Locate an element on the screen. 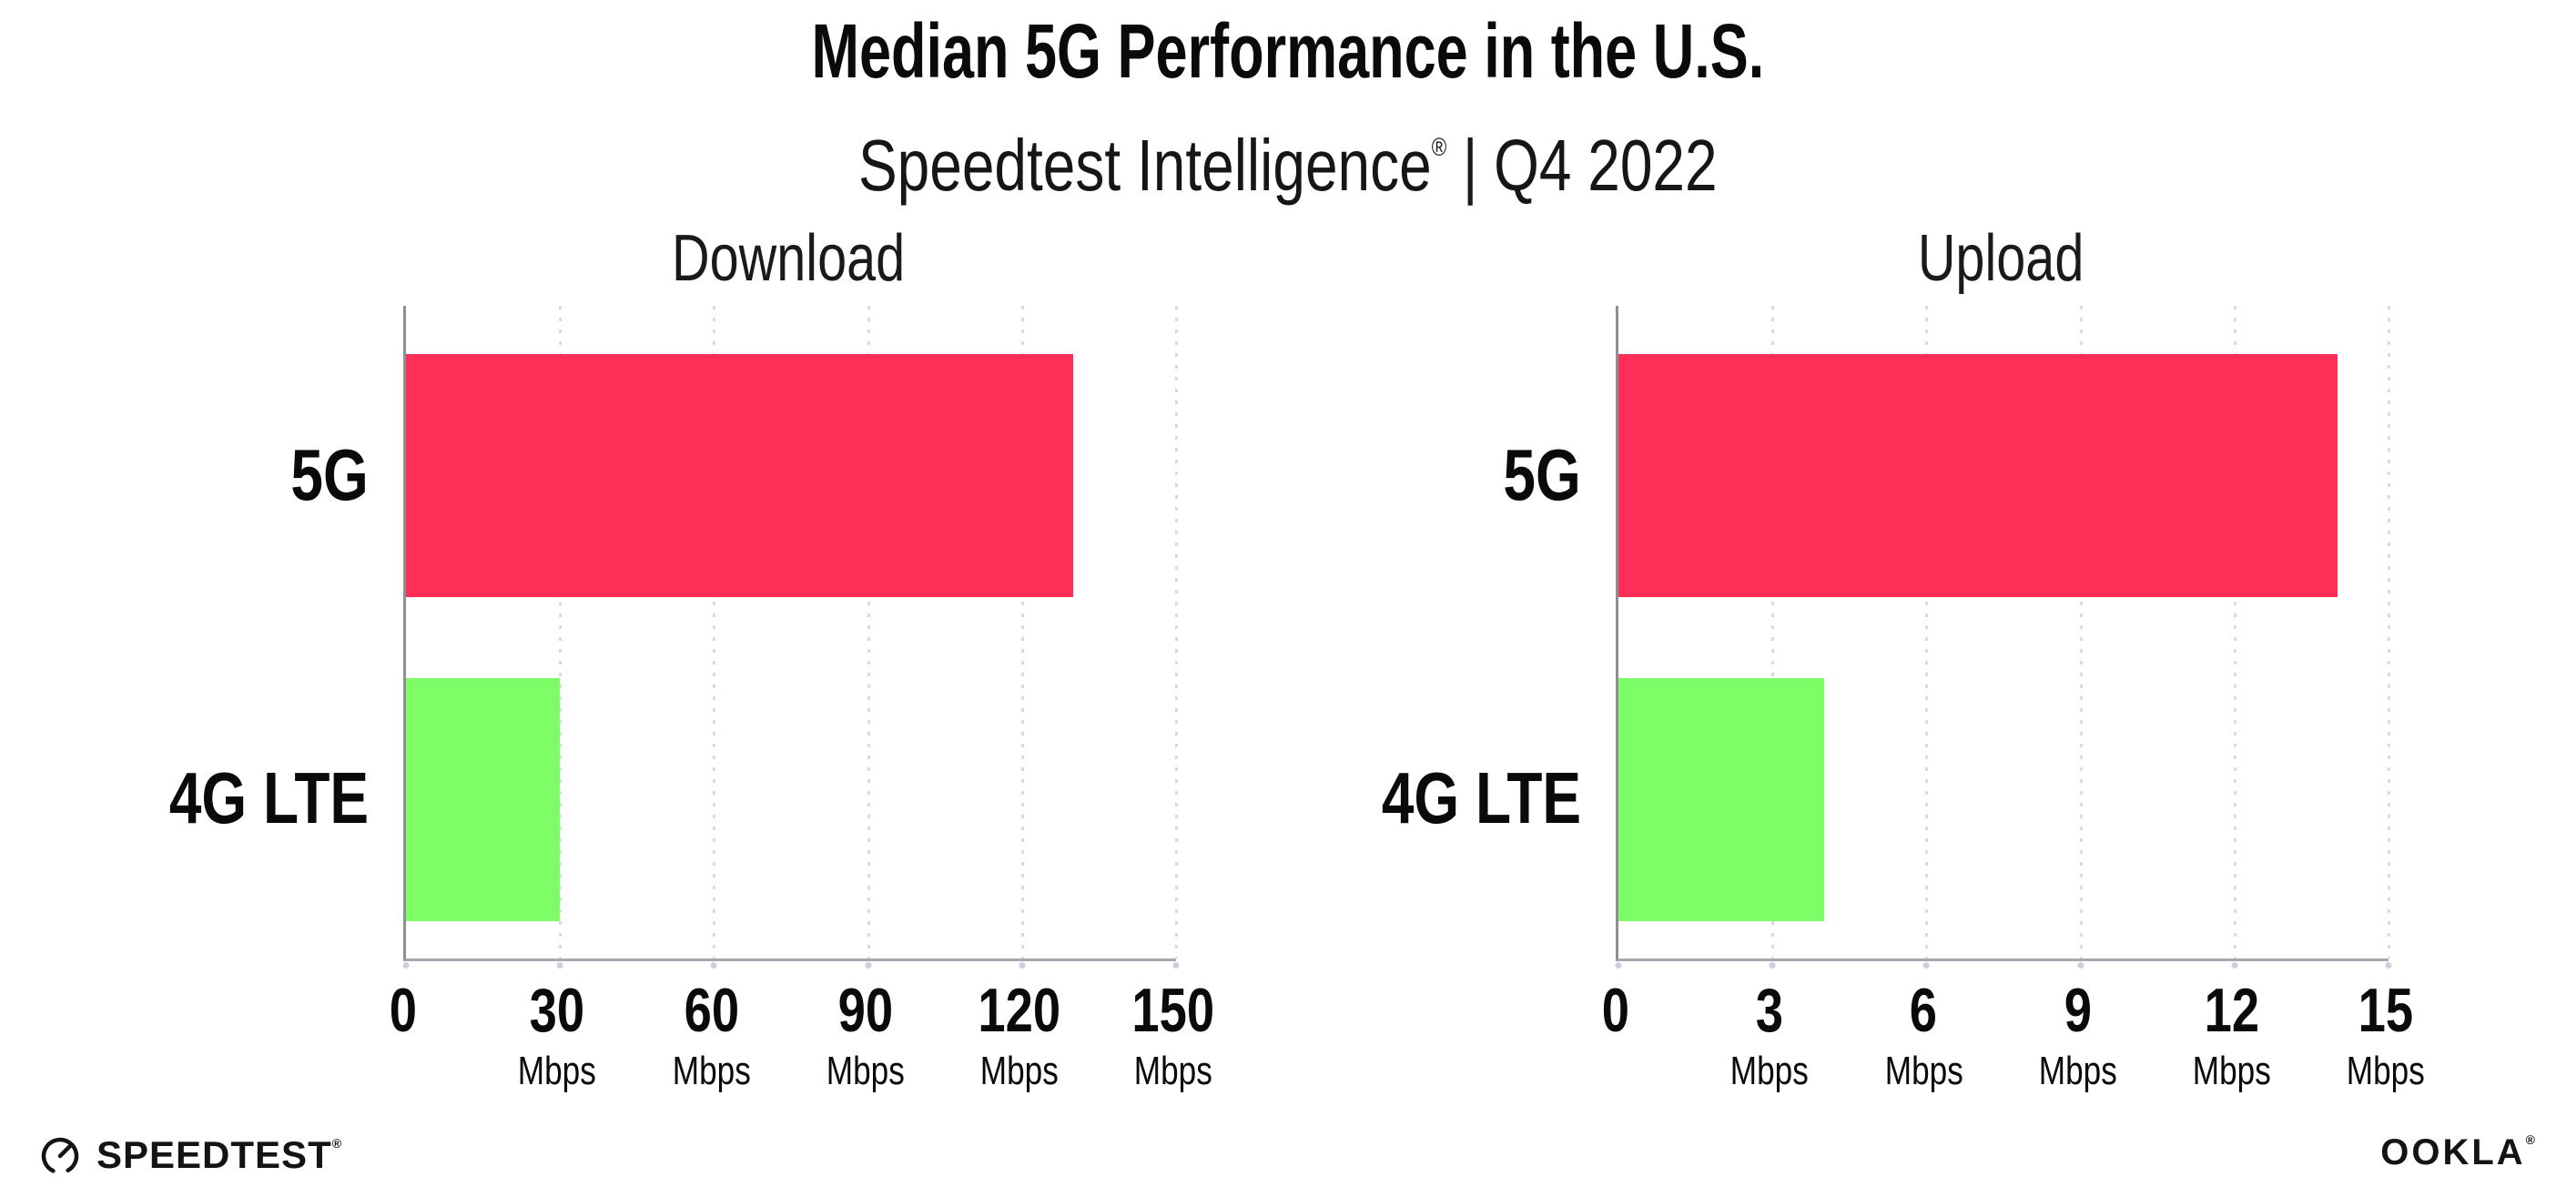 The width and height of the screenshot is (2576, 1197). x-tick: 120 Mbps is located at coordinates (1019, 1035).